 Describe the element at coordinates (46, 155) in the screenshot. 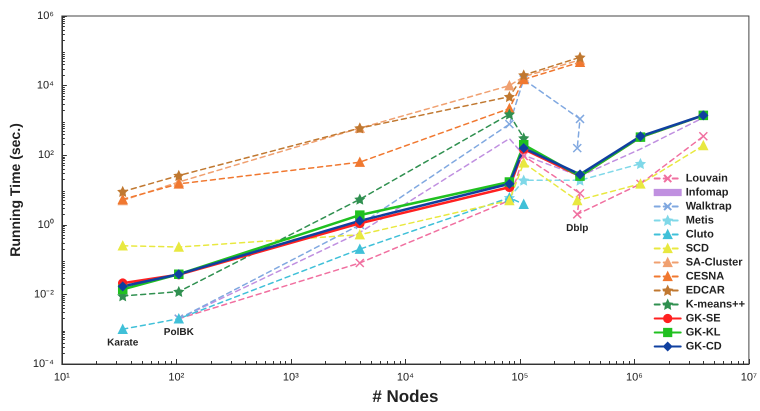

I see `y-tick-label: 10²` at that location.